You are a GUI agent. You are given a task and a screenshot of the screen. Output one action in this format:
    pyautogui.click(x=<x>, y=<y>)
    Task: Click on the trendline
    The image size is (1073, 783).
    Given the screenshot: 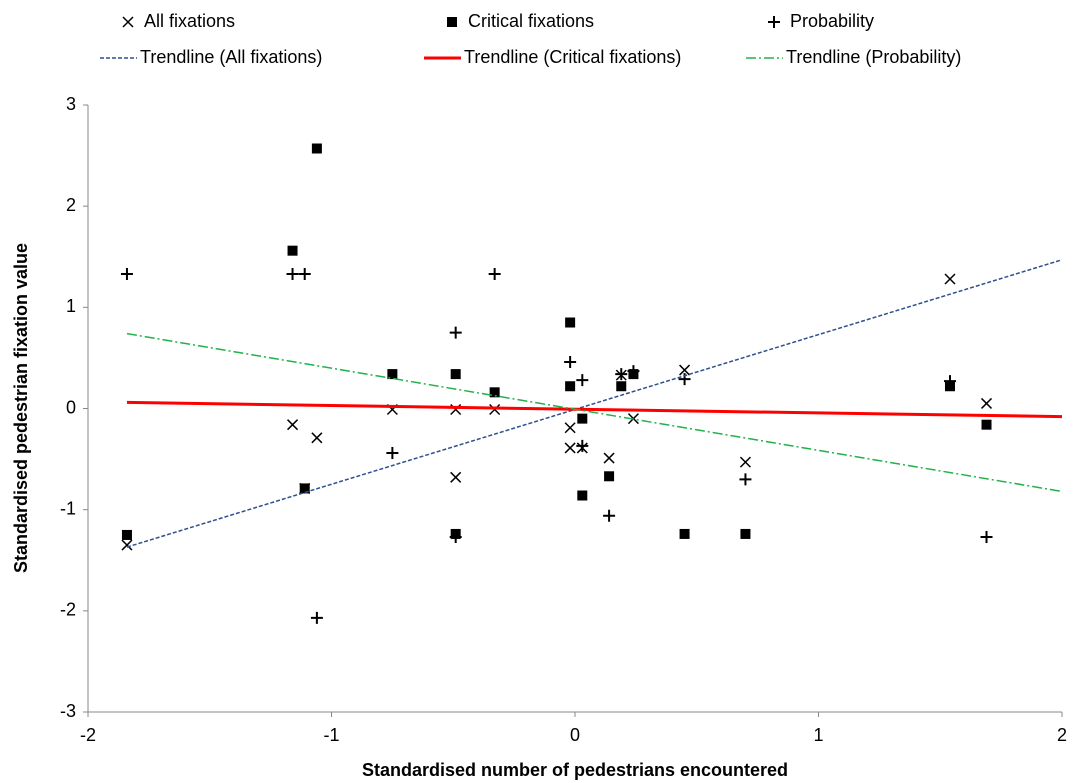 What is the action you would take?
    pyautogui.click(x=594, y=409)
    